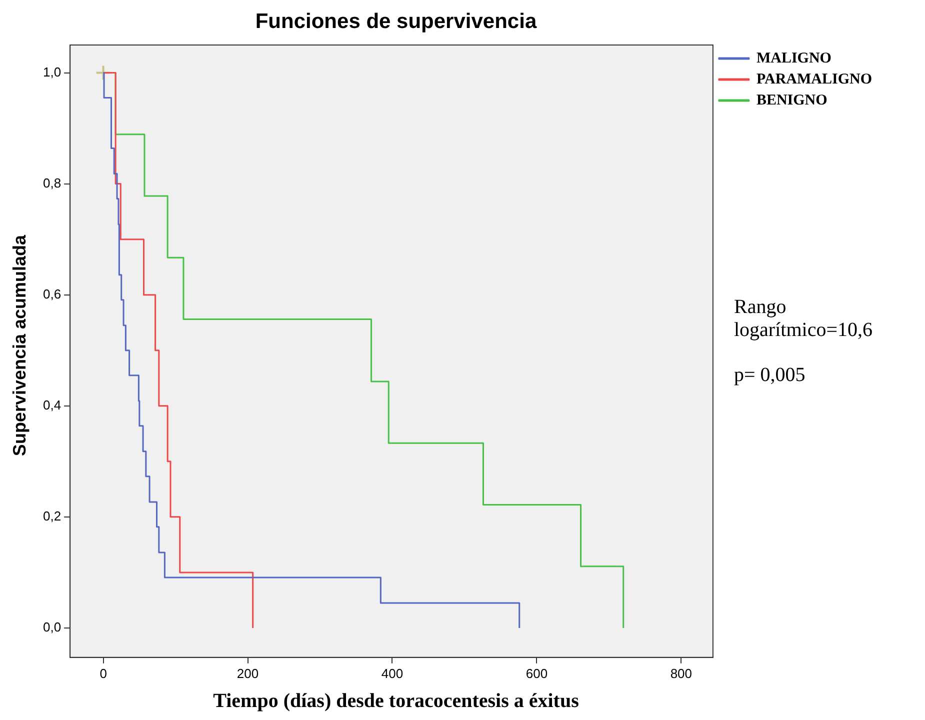  Describe the element at coordinates (52, 627) in the screenshot. I see `y-tick-label: 0,0` at that location.